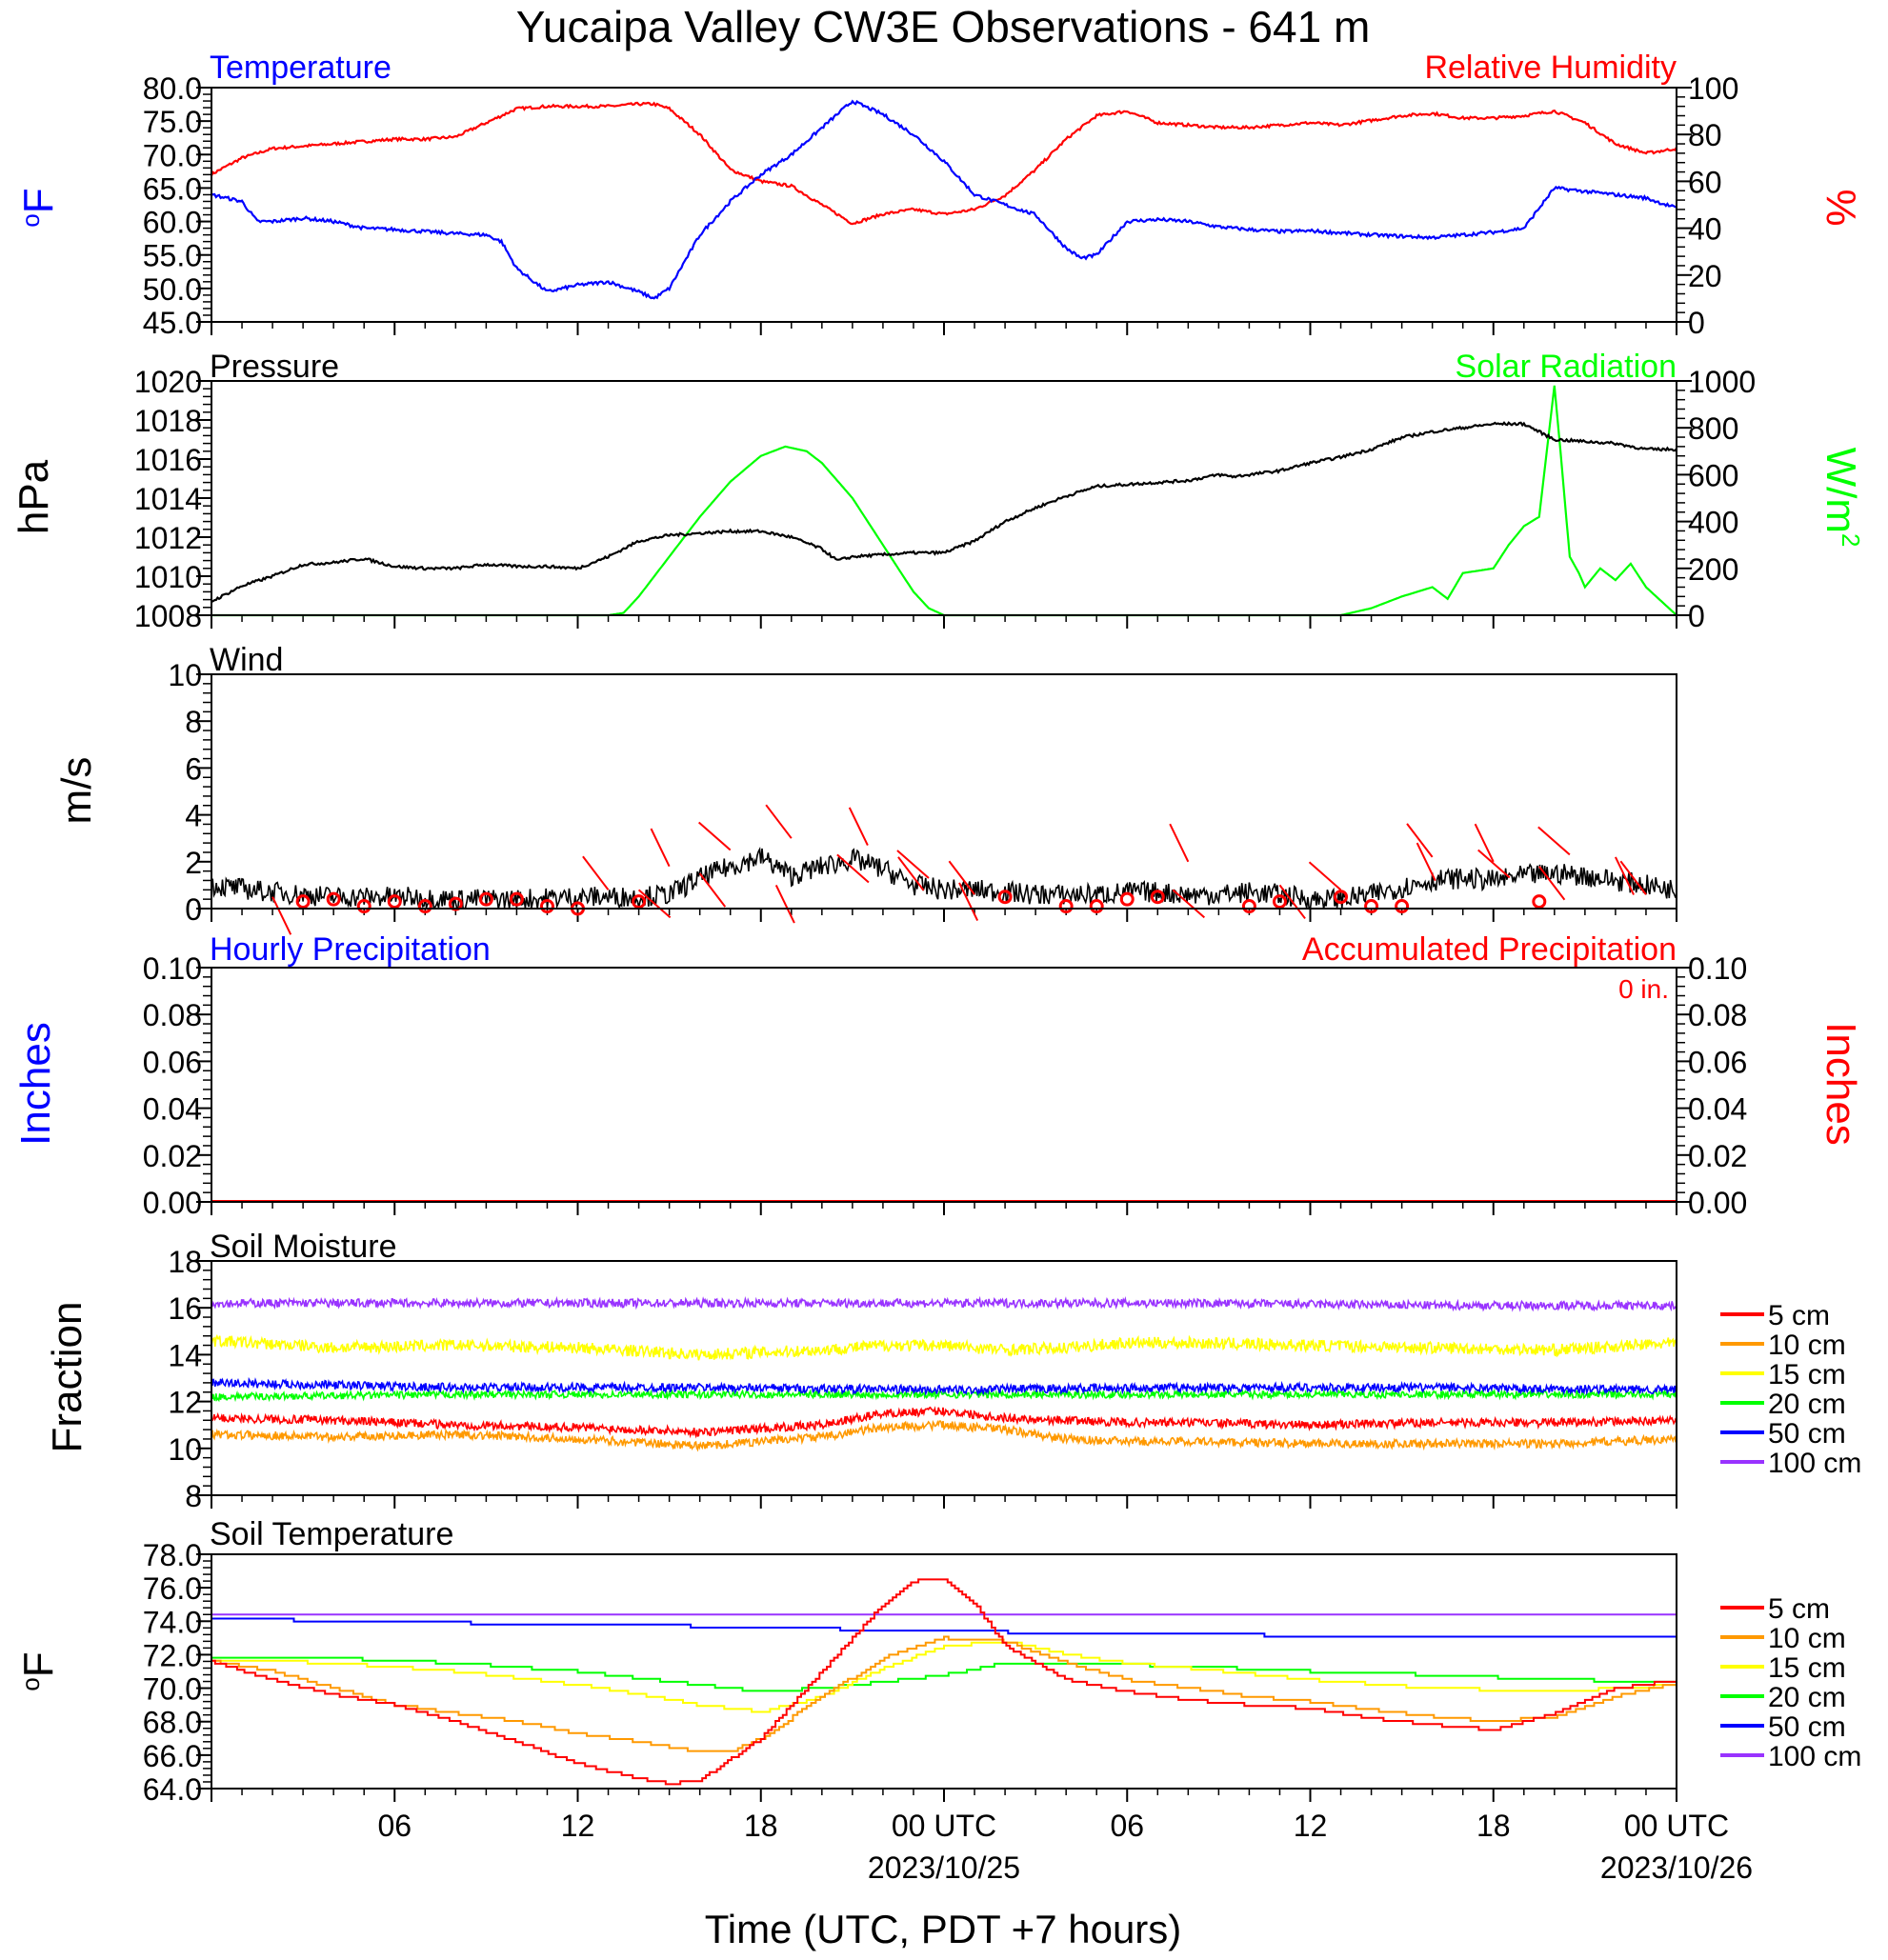 This screenshot has width=1888, height=1960. I want to click on series-line-relative-humidity, so click(943, 163).